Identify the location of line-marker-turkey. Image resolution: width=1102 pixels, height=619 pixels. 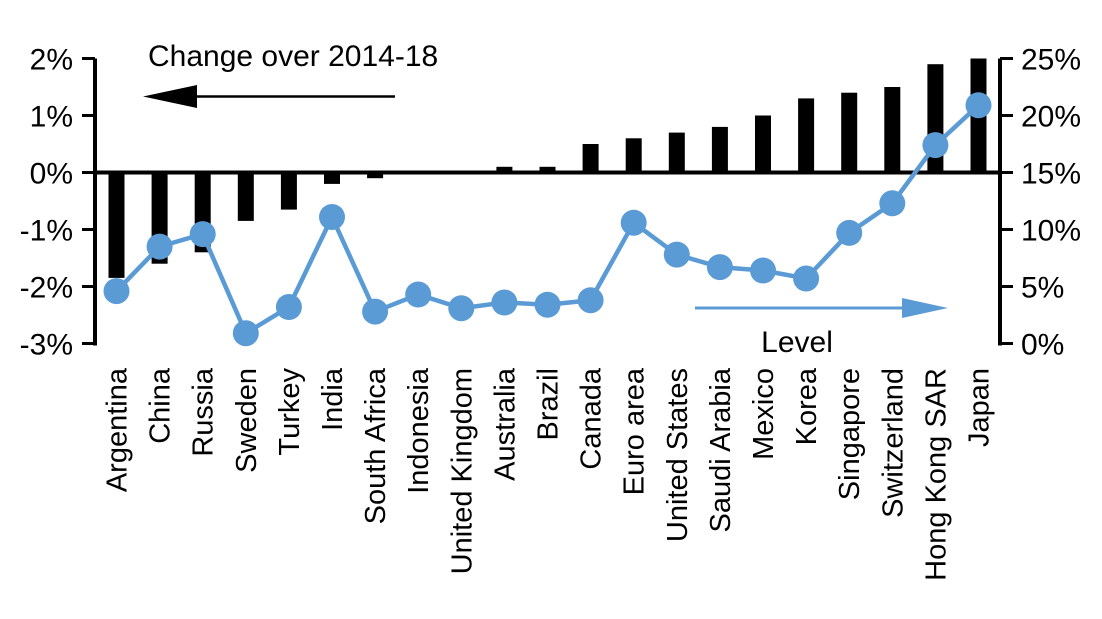
(288, 307).